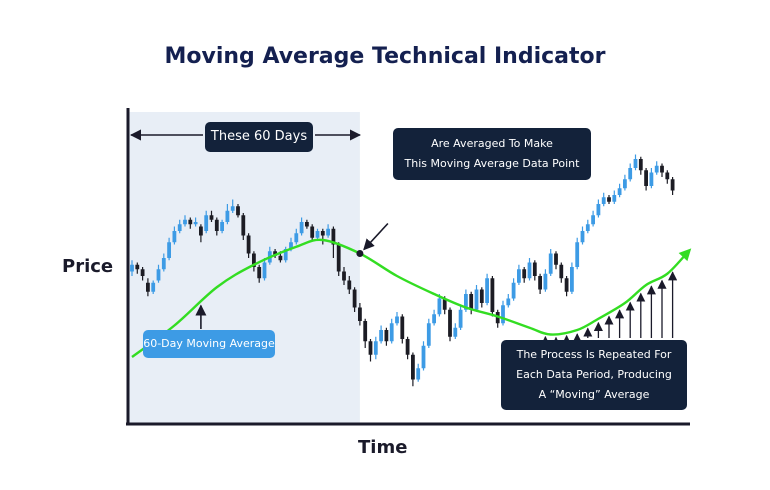 Image resolution: width=770 pixels, height=490 pixels. Describe the element at coordinates (685, 255) in the screenshot. I see `moving-average-arrowhead` at that location.